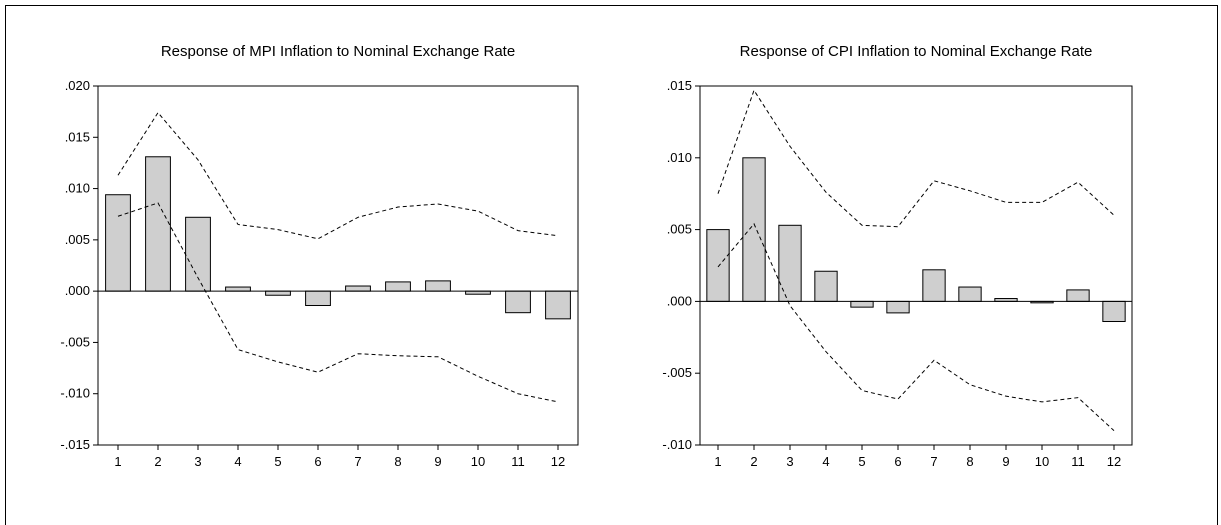 The height and width of the screenshot is (525, 1221). Describe the element at coordinates (1078, 461) in the screenshot. I see `cpi-xtick-label: 11` at that location.